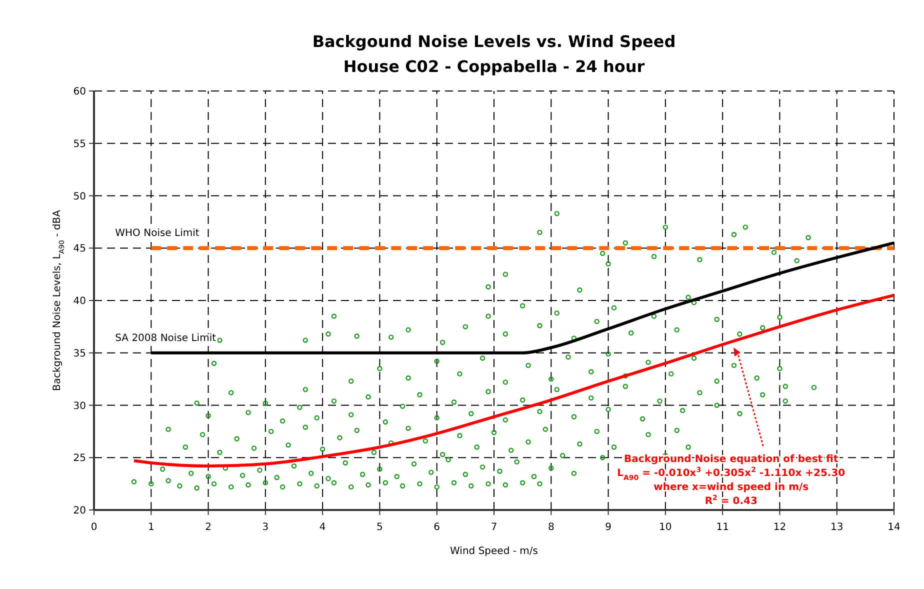 This screenshot has height=589, width=924. What do you see at coordinates (731, 474) in the screenshot?
I see `annotation: L$_{A90}$ = -0.010x$^{3}$ +0.305x$^{2}$ -1.110x +25.30` at bounding box center [731, 474].